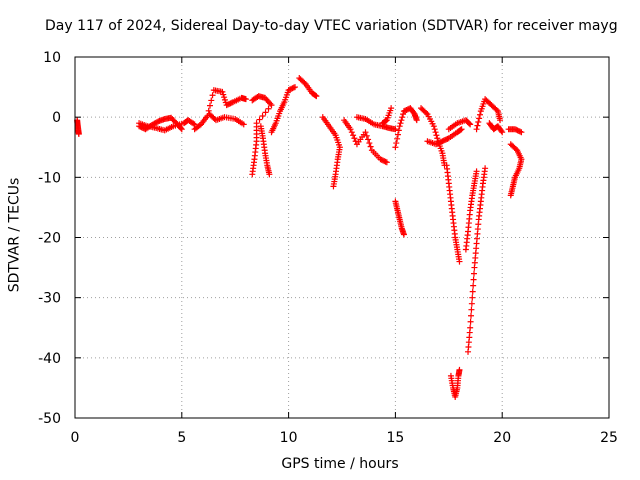 The width and height of the screenshot is (640, 480). I want to click on x-tick-label: 25, so click(609, 438).